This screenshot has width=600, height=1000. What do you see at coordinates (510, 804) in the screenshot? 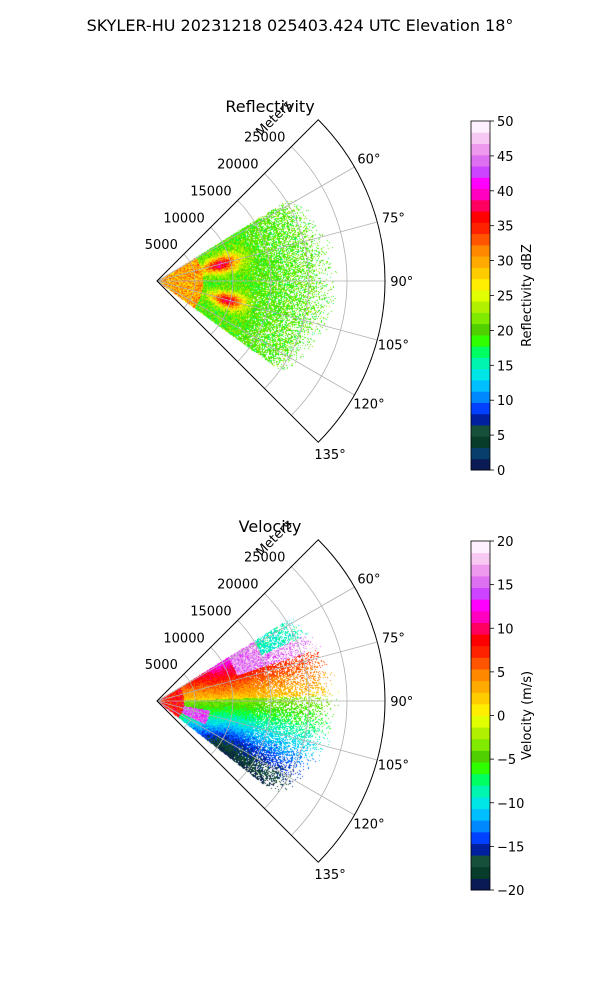
I see `colorbar-tick-label: −10` at bounding box center [510, 804].